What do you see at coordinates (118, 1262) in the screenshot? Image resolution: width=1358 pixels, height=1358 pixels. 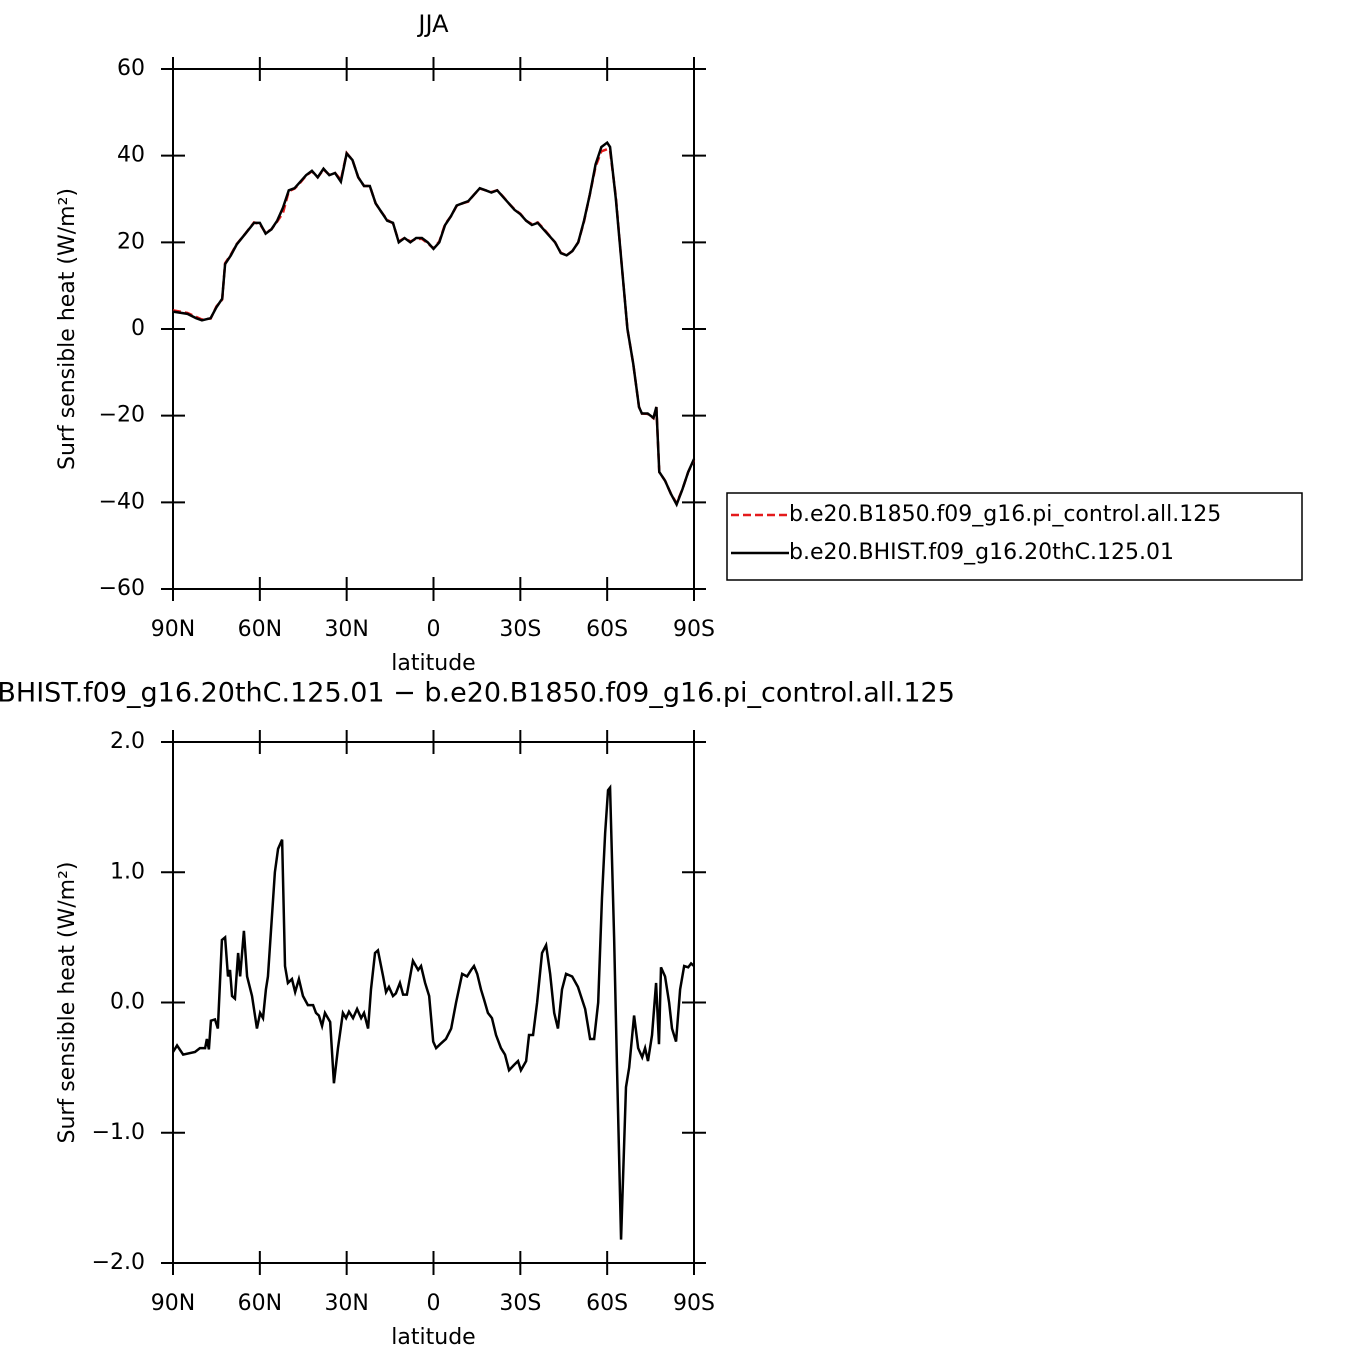 I see `y-tick-label: −2.0` at bounding box center [118, 1262].